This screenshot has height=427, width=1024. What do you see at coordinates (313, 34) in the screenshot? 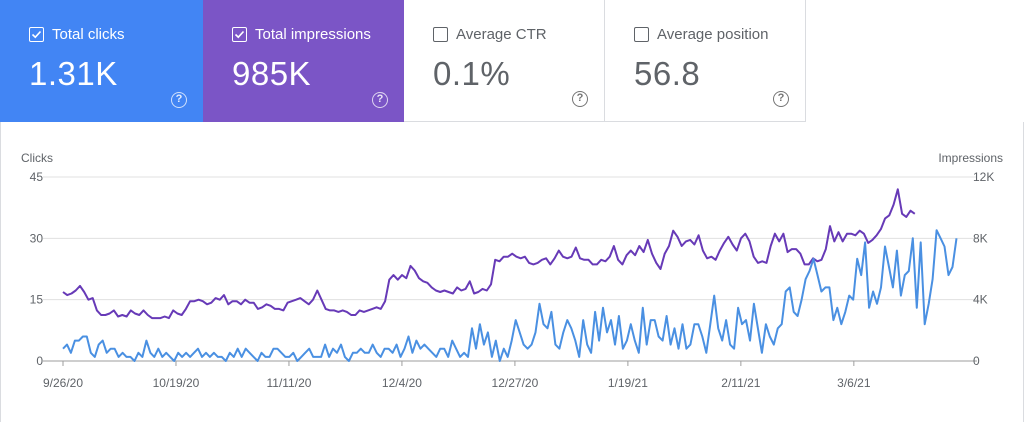
I see `metric-label: Total impressions` at bounding box center [313, 34].